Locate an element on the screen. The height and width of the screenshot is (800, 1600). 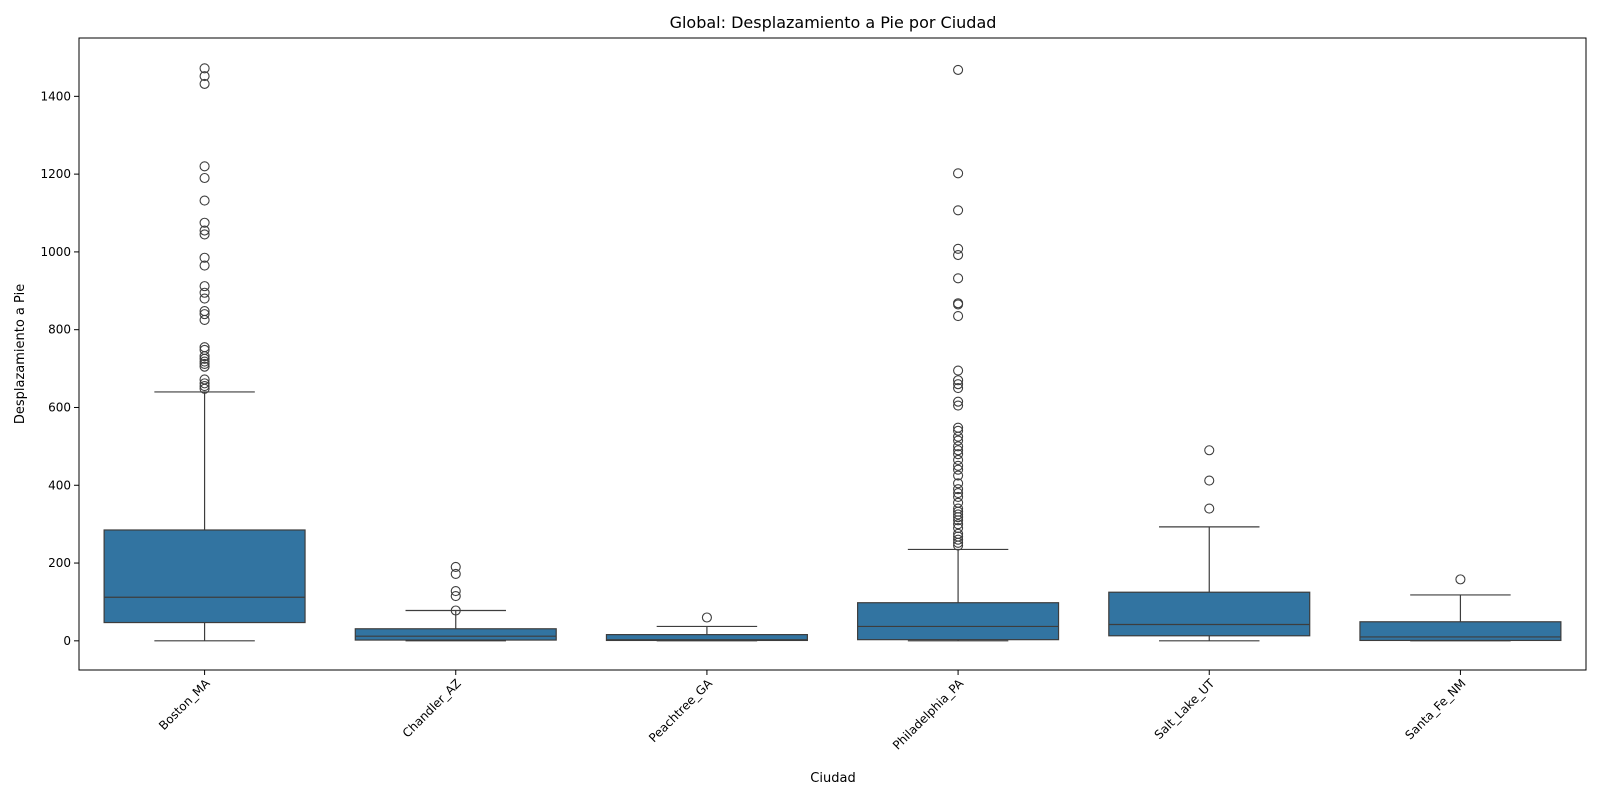
y-tick-label: 1000 is located at coordinates (55, 252).